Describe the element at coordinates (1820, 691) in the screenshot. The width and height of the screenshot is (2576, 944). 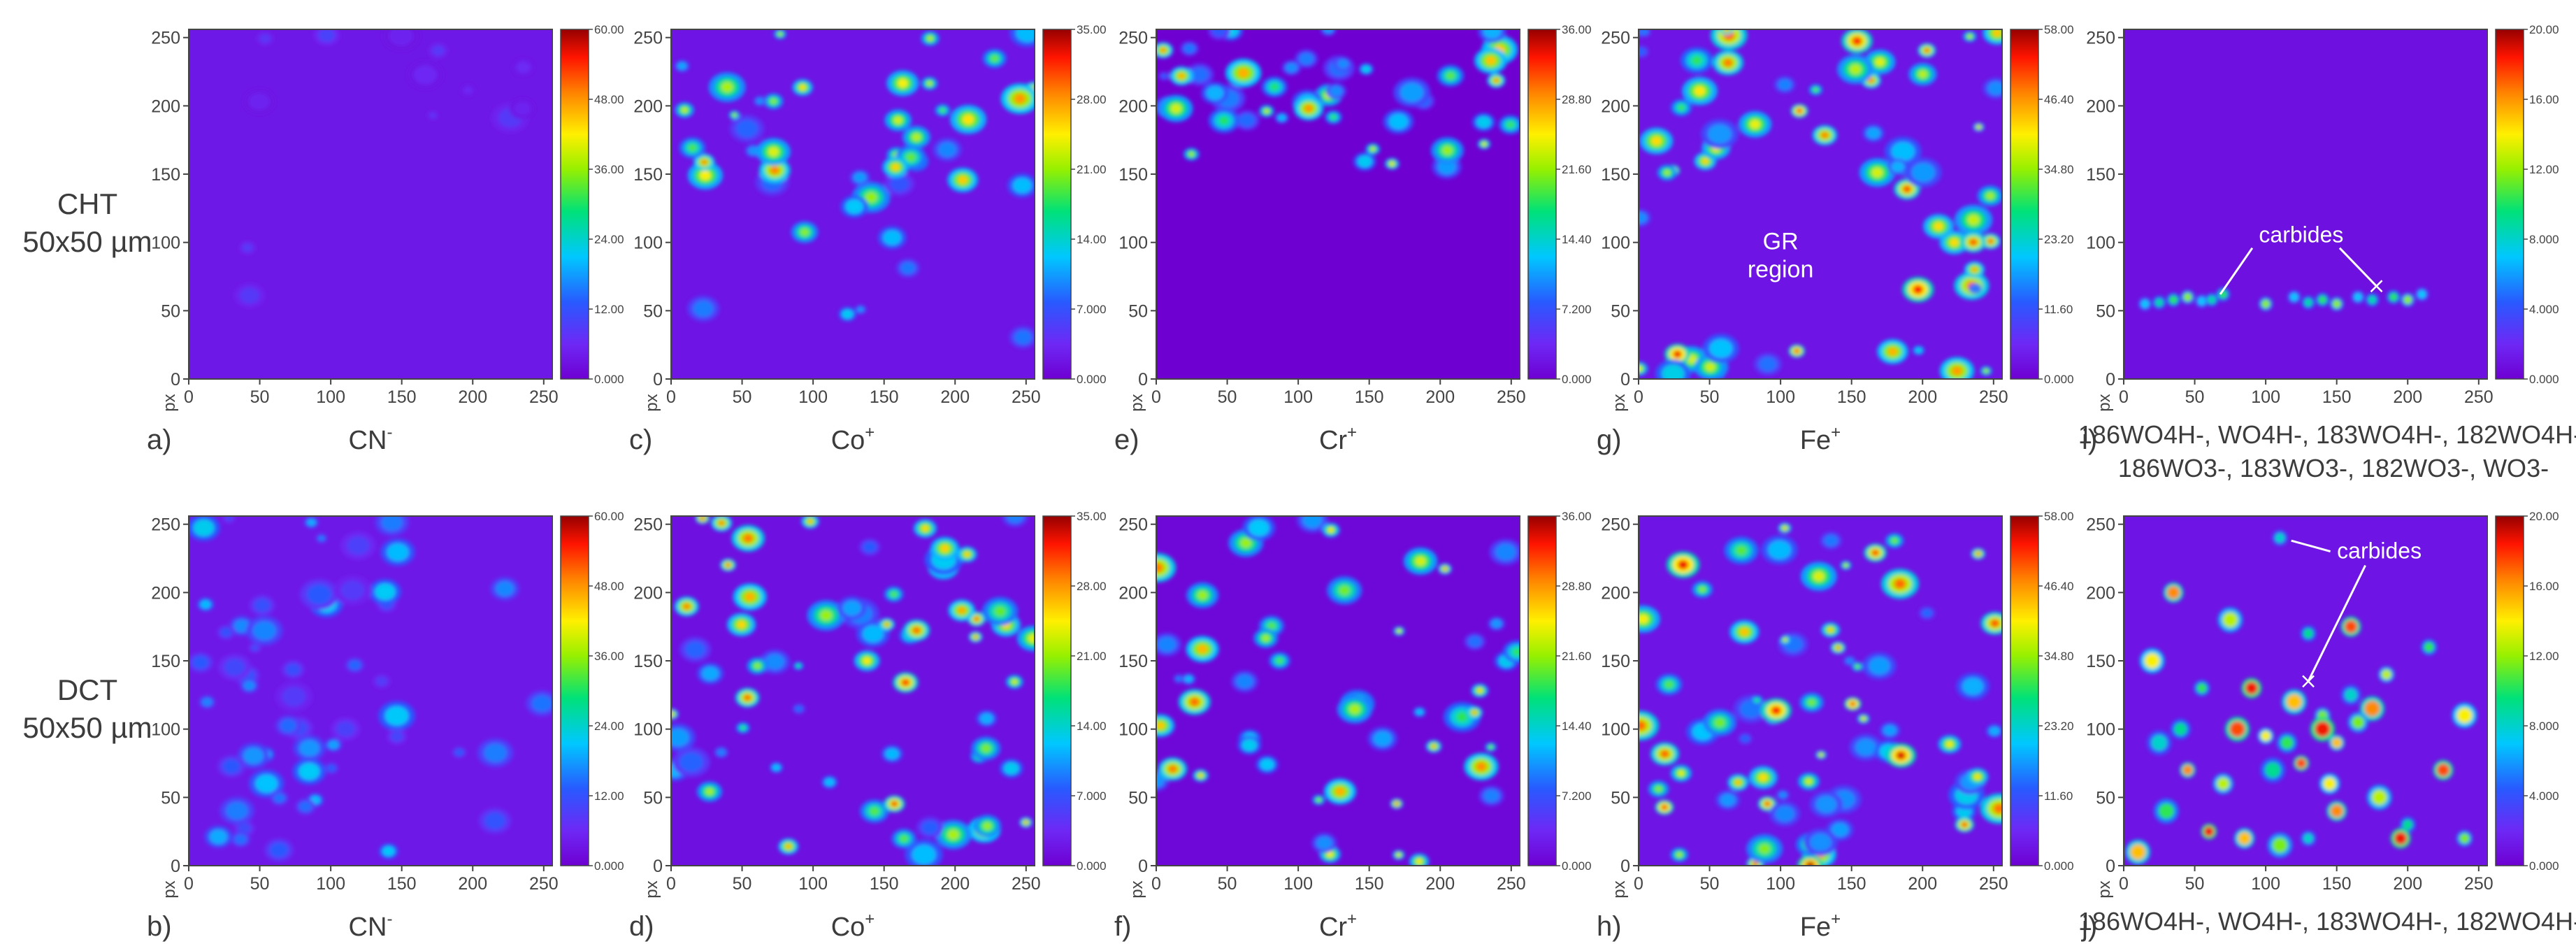
I see `map-image` at that location.